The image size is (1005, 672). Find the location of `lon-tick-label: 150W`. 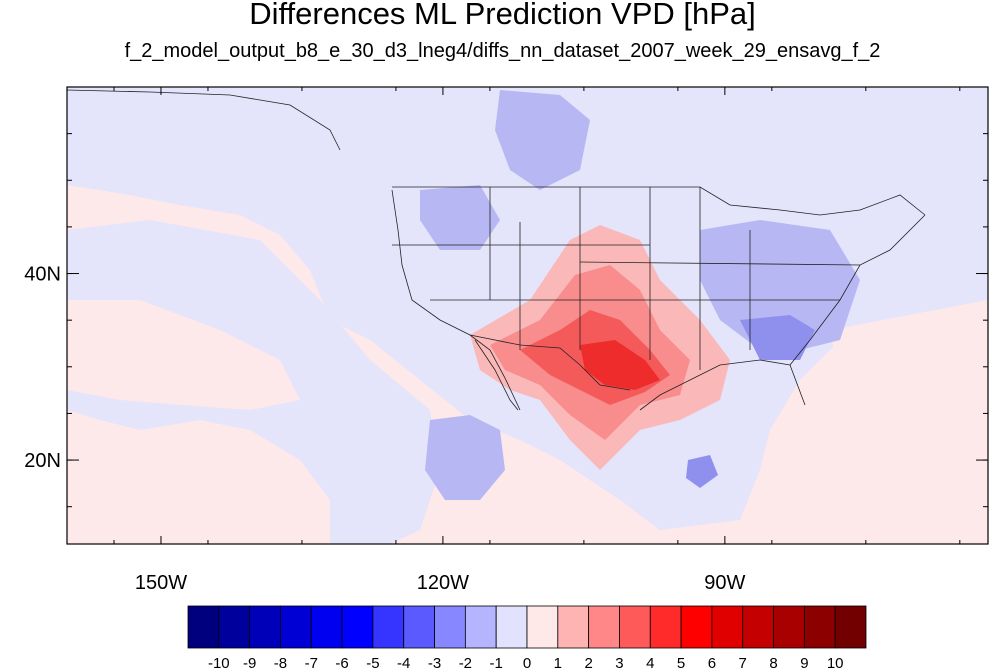

lon-tick-label: 150W is located at coordinates (161, 583).